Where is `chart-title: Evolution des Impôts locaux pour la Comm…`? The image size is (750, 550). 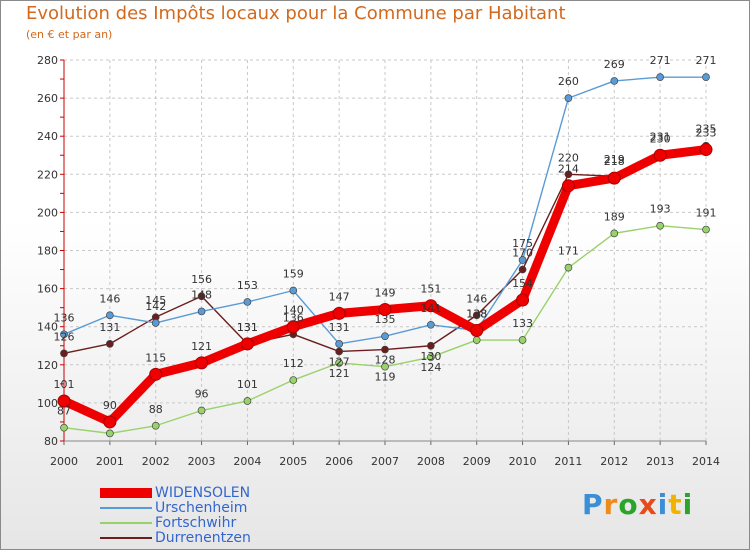
chart-title: Evolution des Impôts locaux pour la Comm… is located at coordinates (296, 13).